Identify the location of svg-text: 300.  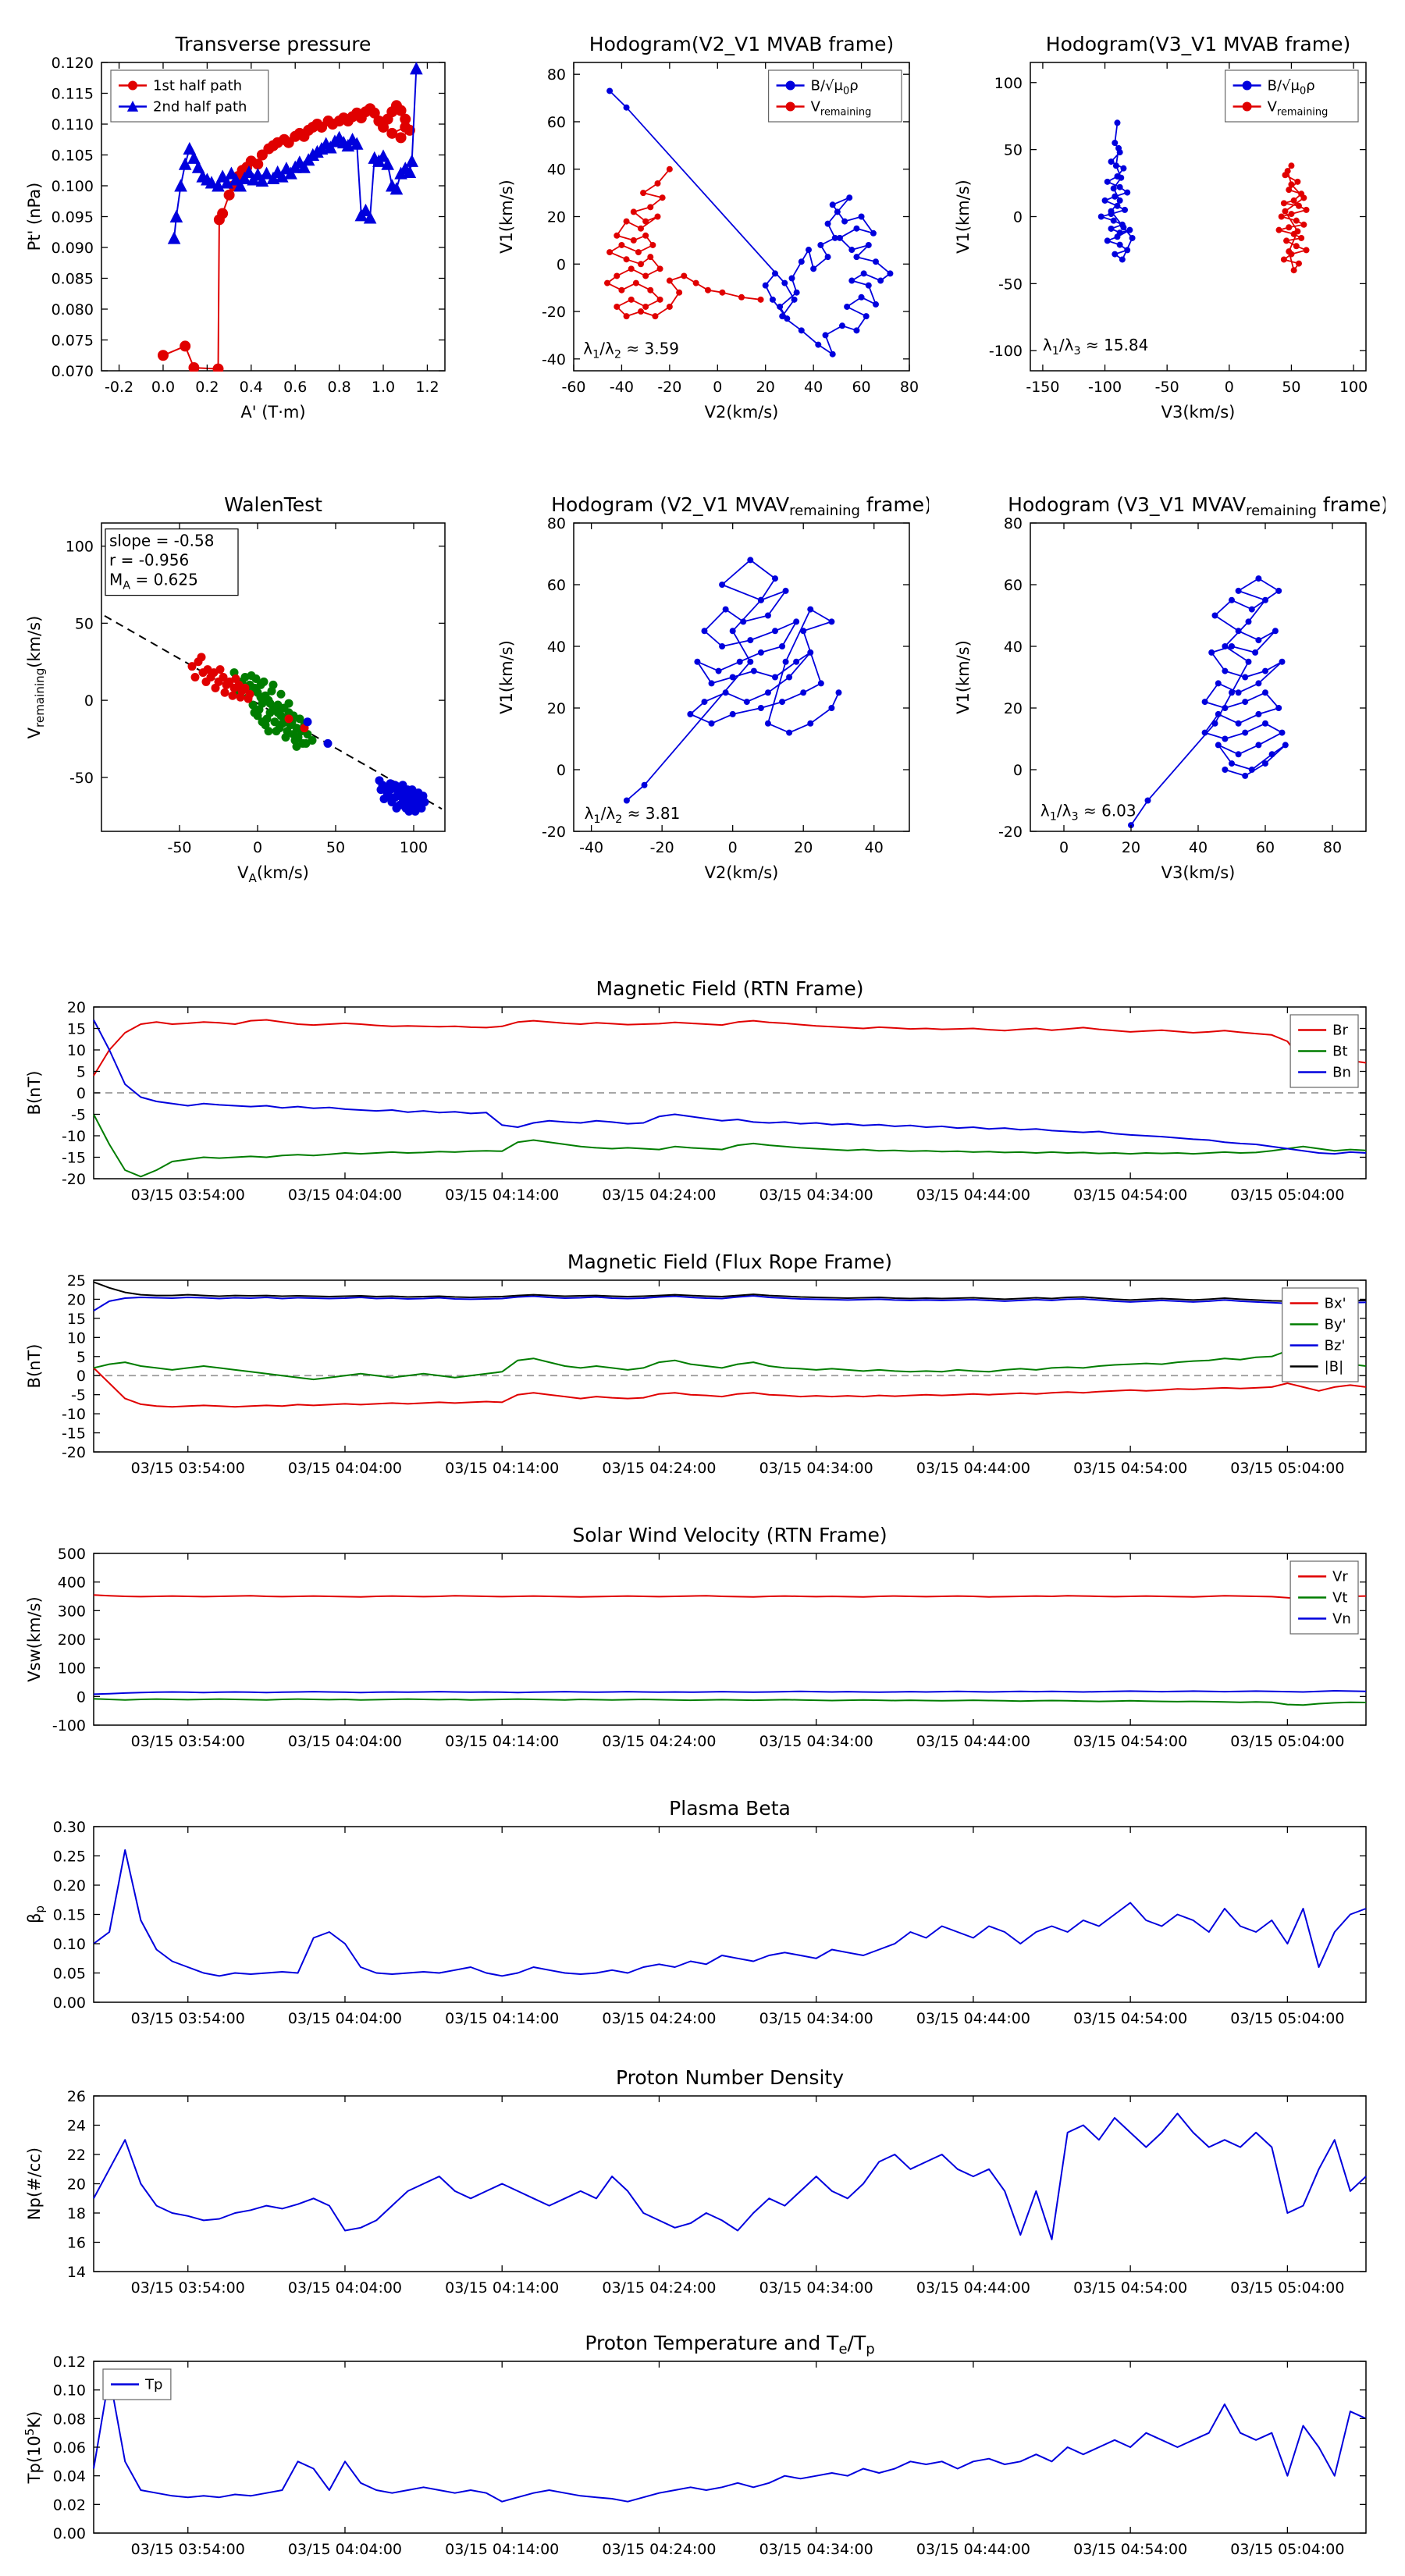
(72, 1611).